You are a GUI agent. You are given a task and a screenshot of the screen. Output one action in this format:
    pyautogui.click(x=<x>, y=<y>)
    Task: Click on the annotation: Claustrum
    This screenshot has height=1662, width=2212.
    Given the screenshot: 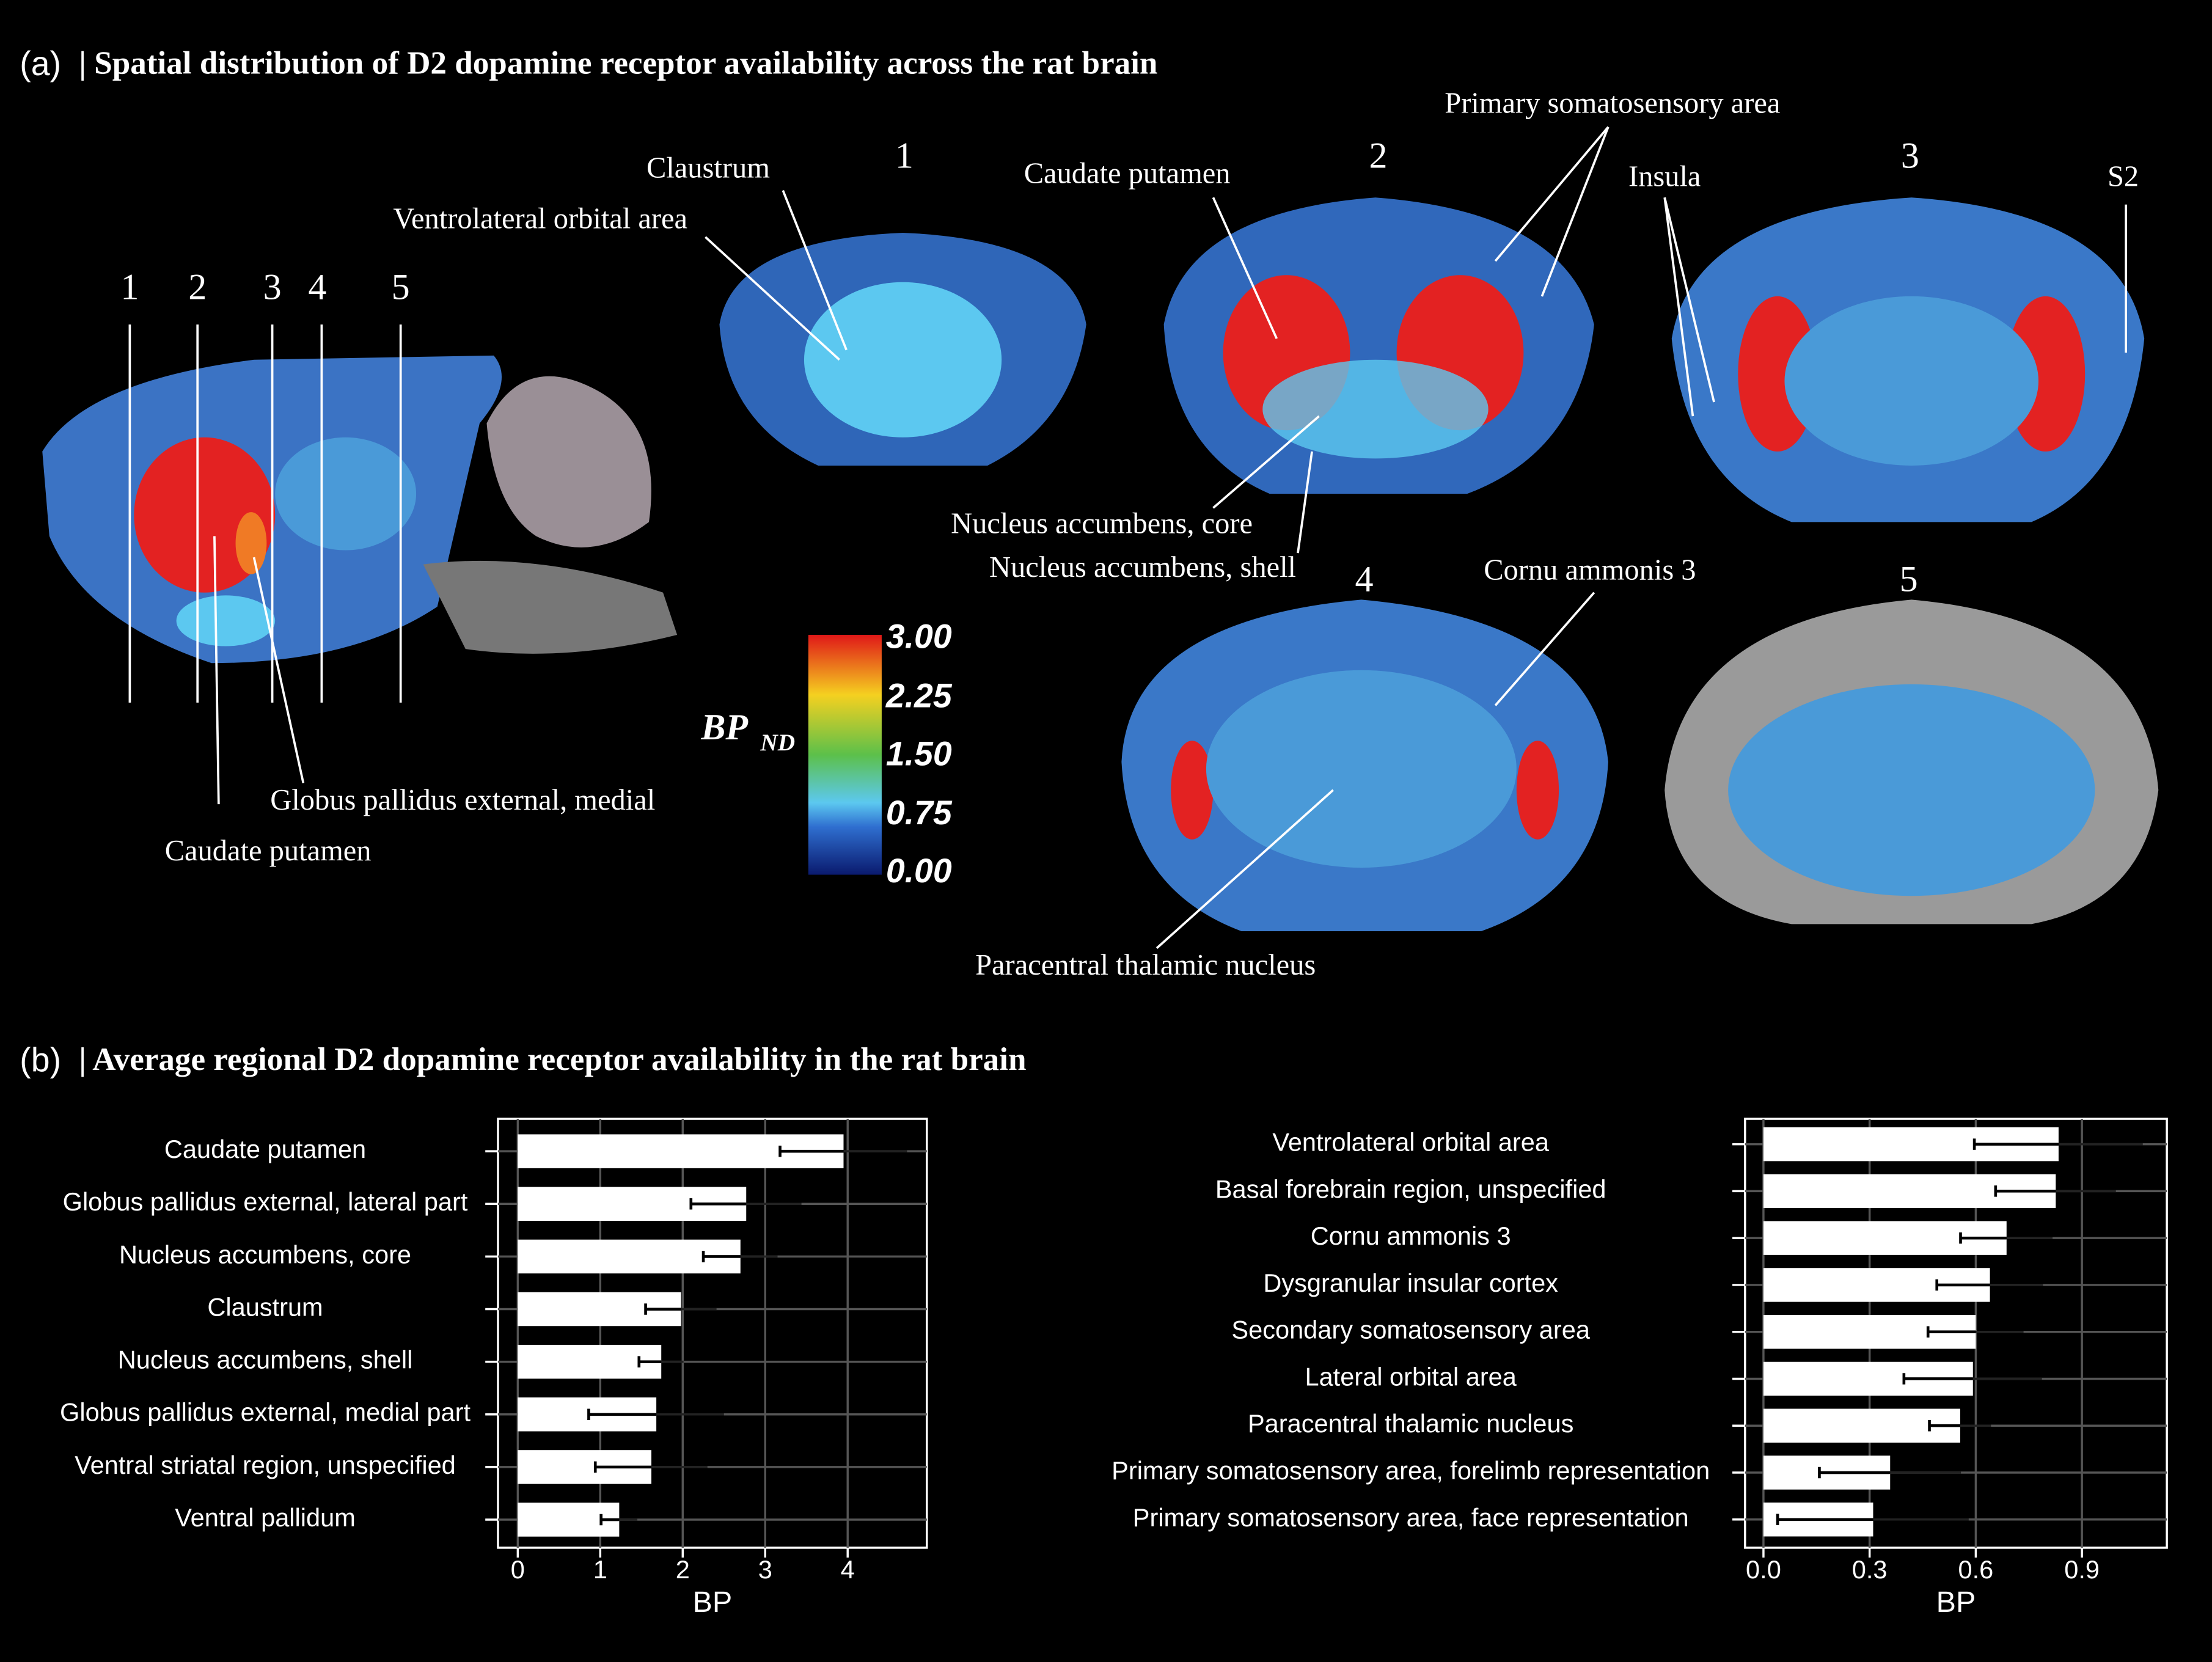 What is the action you would take?
    pyautogui.click(x=708, y=168)
    